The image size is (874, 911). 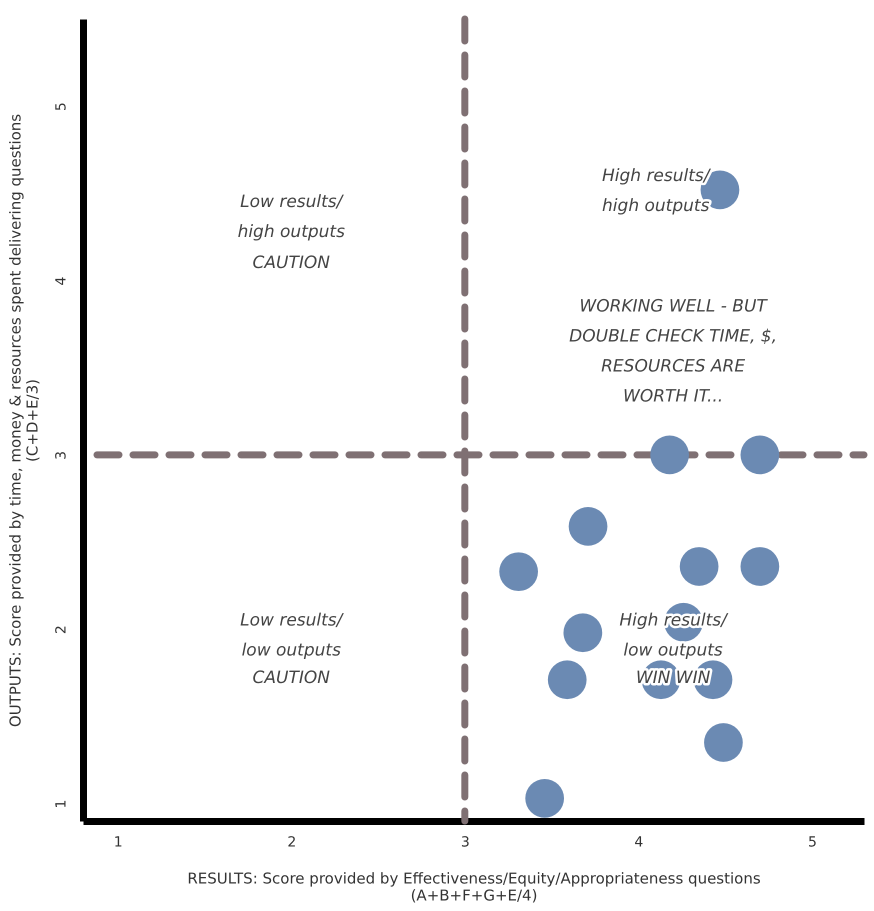 What do you see at coordinates (474, 887) in the screenshot?
I see `x-axis-title: RESULTS: Score provided by Effectiveness/Equity/Appropriateness questions (A+B+F+G+E/4)` at bounding box center [474, 887].